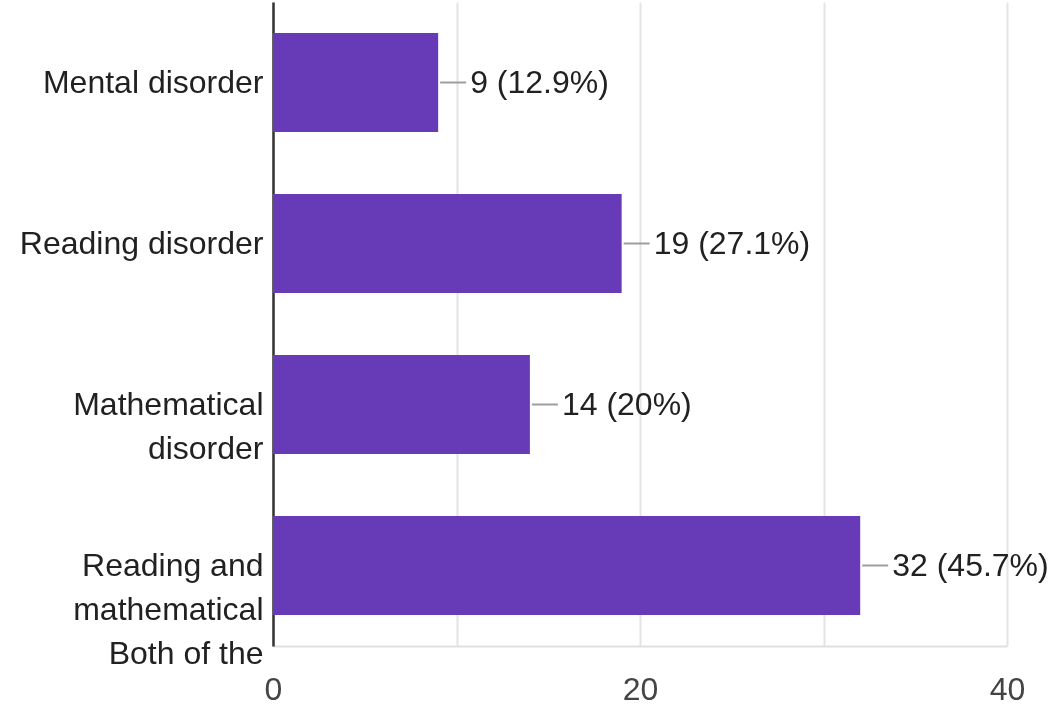 The width and height of the screenshot is (1058, 708). What do you see at coordinates (970, 564) in the screenshot?
I see `data-label: 32 (45.7%)` at bounding box center [970, 564].